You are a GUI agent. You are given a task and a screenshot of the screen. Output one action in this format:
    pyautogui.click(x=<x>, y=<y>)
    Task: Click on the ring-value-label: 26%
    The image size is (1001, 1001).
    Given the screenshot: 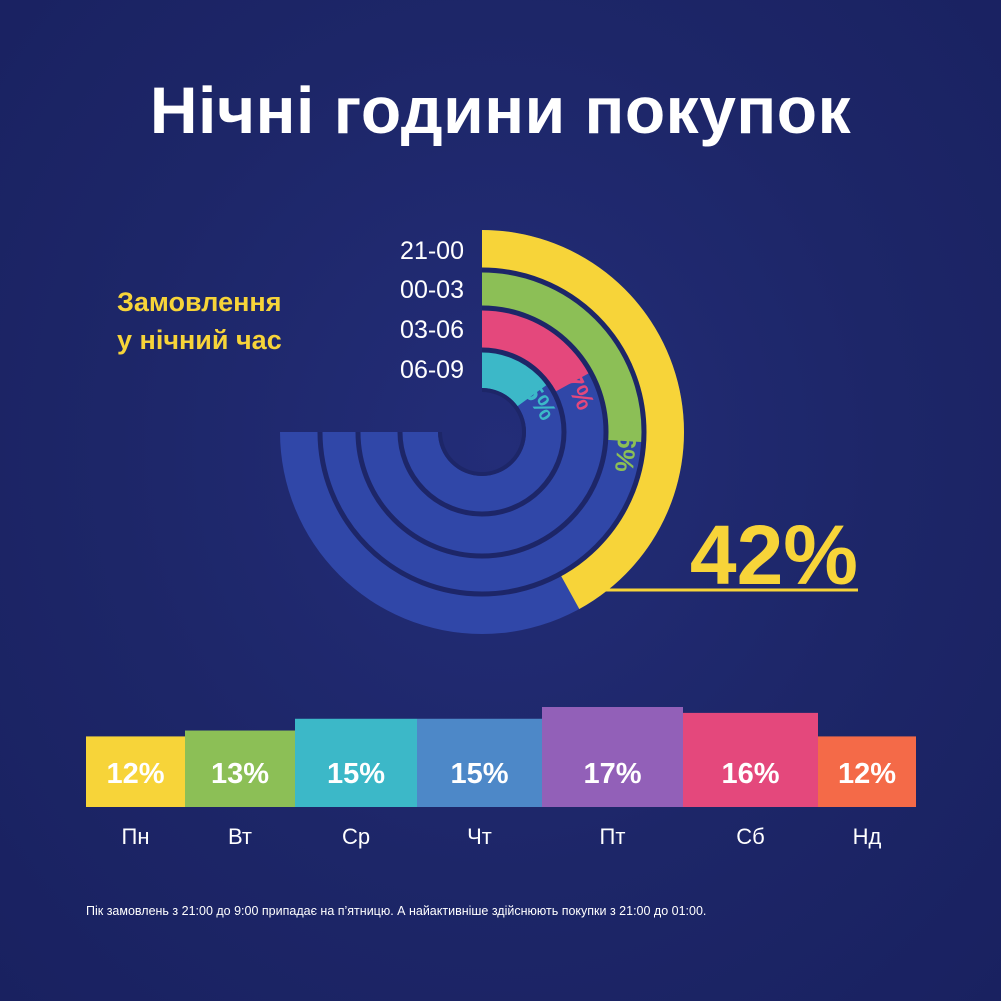 What is the action you would take?
    pyautogui.click(x=626, y=446)
    